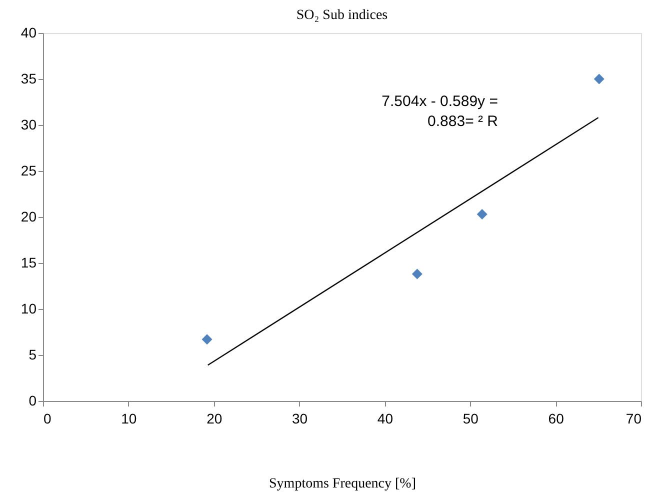 The width and height of the screenshot is (662, 495). Describe the element at coordinates (463, 121) in the screenshot. I see `annotation: 0.883= ² R` at that location.